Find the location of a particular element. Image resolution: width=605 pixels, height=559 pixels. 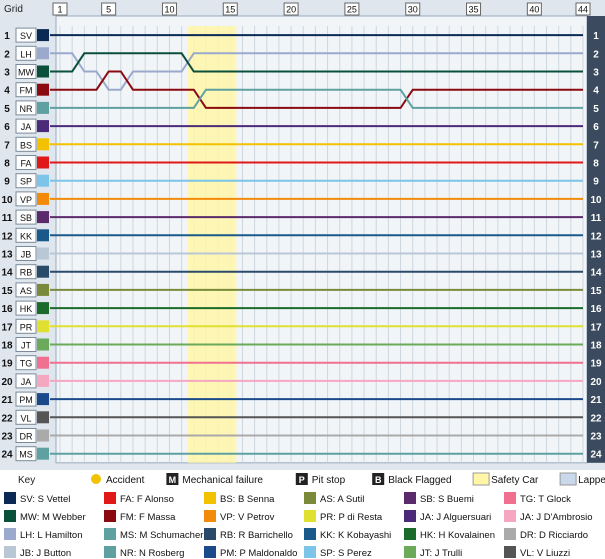

key-driver-name: JB: J Button is located at coordinates (45, 553).